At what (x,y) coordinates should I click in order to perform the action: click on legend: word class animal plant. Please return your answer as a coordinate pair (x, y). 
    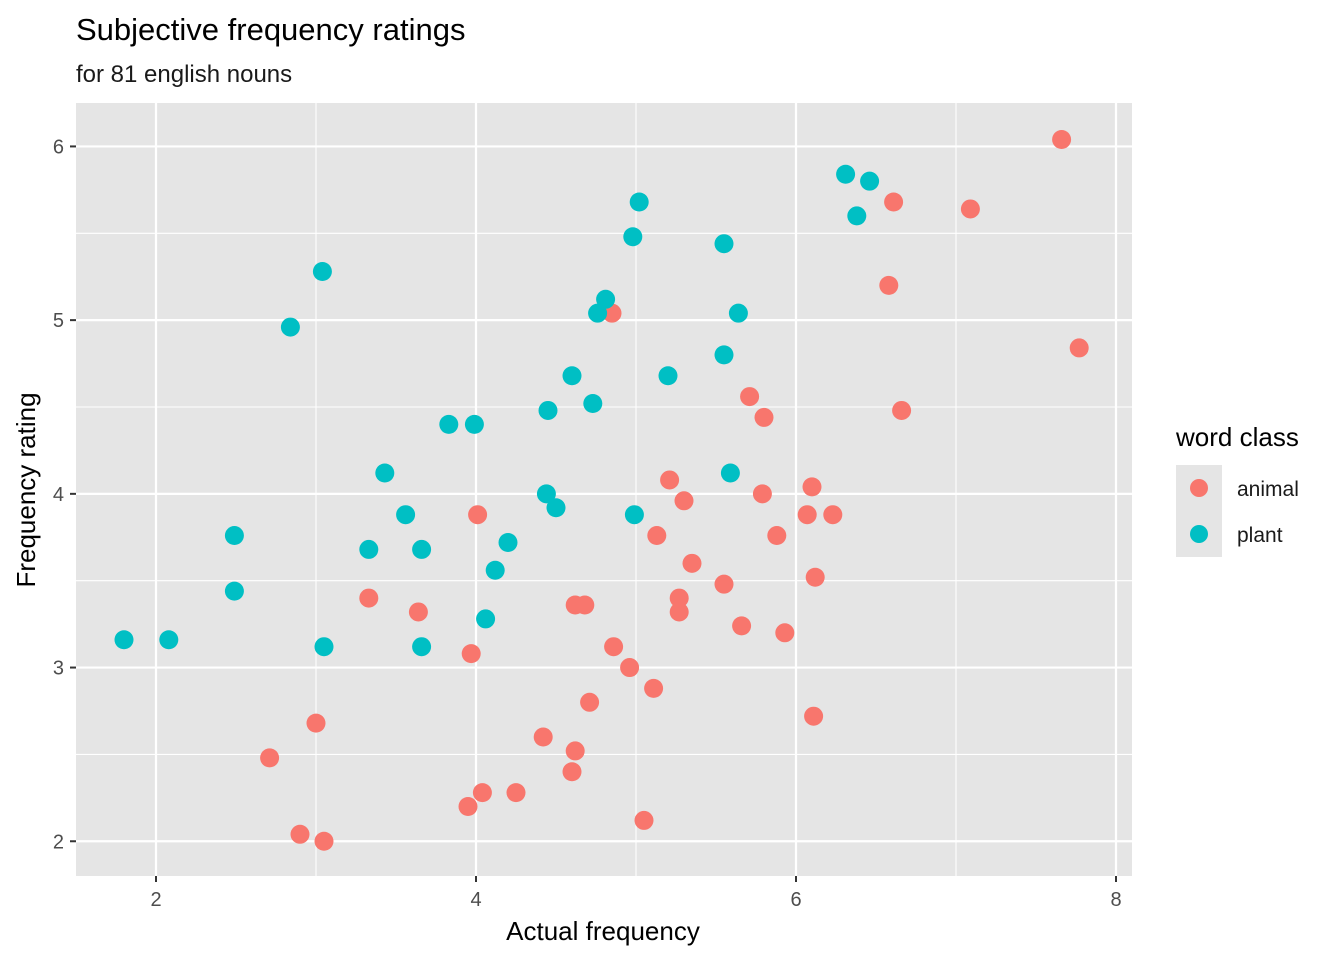
    Looking at the image, I should click on (1237, 489).